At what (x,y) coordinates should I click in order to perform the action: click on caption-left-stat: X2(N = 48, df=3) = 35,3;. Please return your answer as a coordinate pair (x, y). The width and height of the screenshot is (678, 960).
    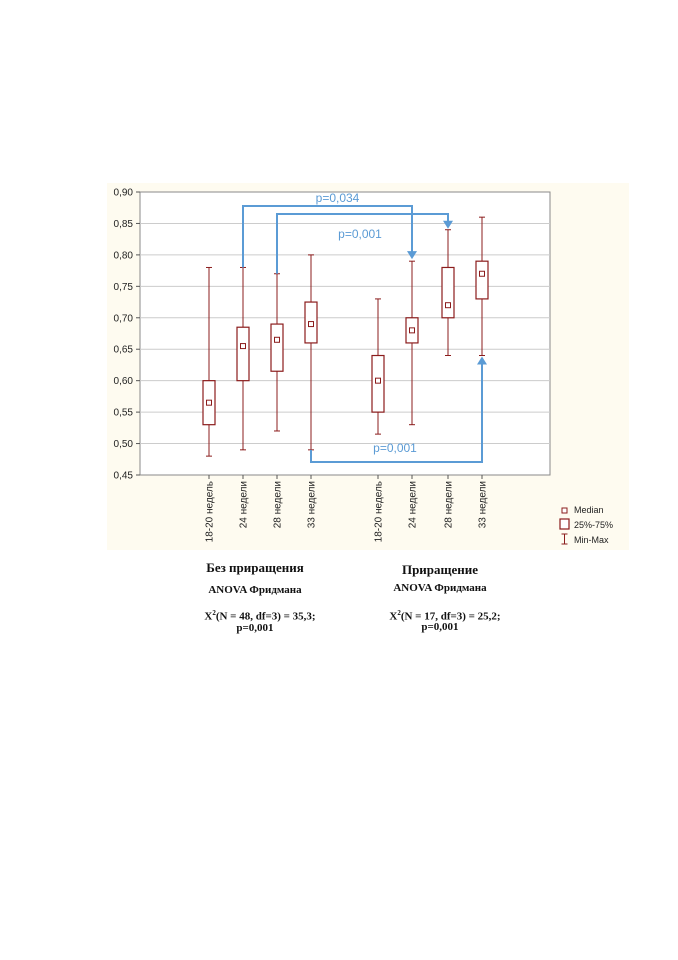
    Looking at the image, I should click on (260, 615).